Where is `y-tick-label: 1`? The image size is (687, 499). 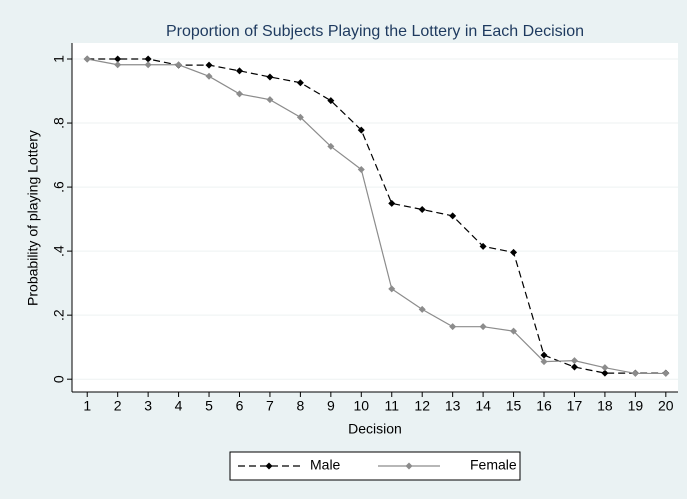 y-tick-label: 1 is located at coordinates (59, 59).